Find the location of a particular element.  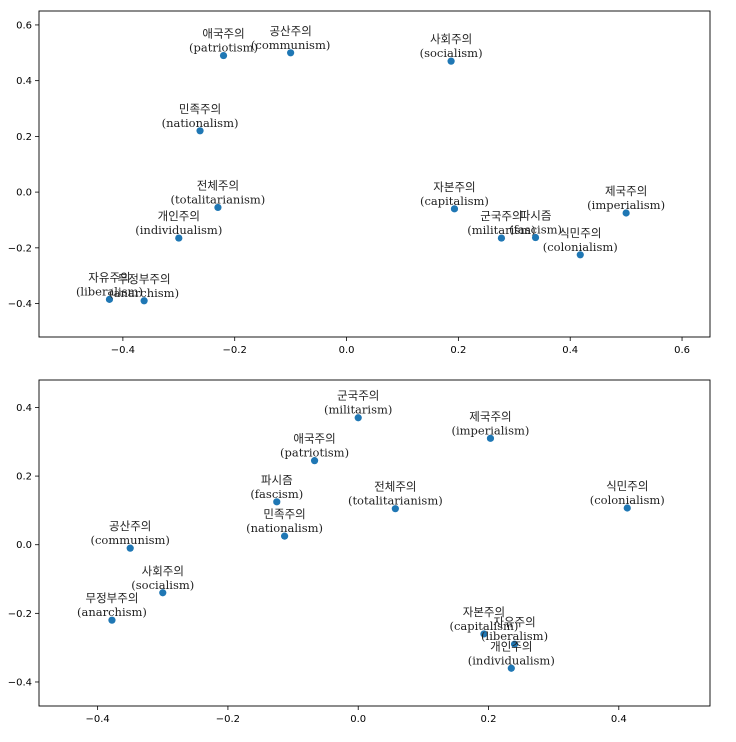

y-tick-label: 0.6 is located at coordinates (24, 25).